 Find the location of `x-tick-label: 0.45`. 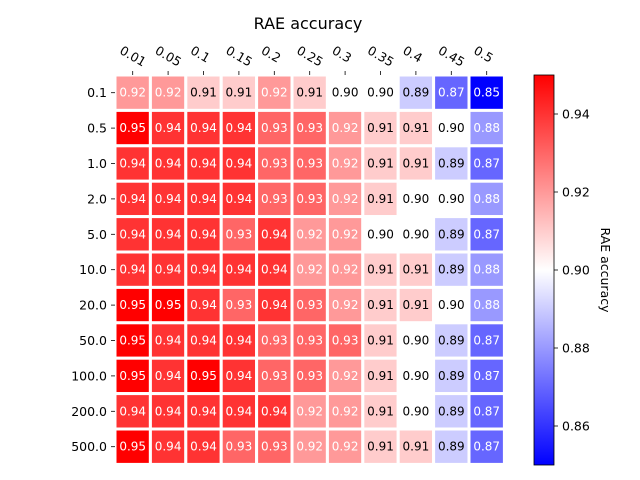

x-tick-label: 0.45 is located at coordinates (452, 56).